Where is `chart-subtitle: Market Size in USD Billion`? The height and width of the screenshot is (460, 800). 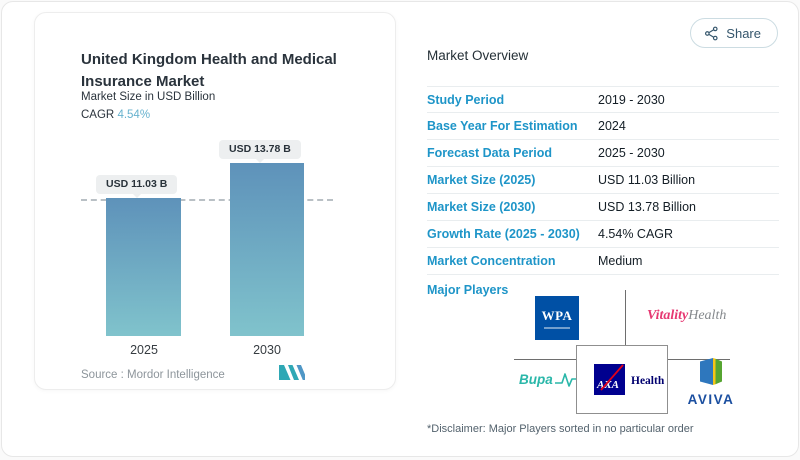 chart-subtitle: Market Size in USD Billion is located at coordinates (148, 97).